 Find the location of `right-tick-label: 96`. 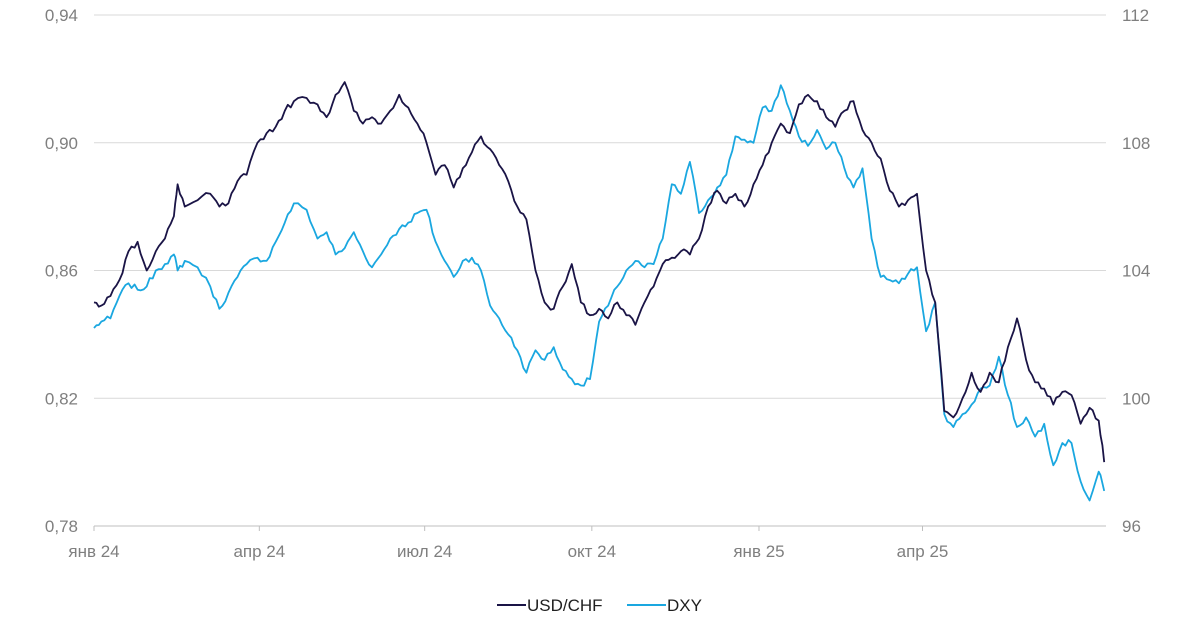

right-tick-label: 96 is located at coordinates (1131, 526).